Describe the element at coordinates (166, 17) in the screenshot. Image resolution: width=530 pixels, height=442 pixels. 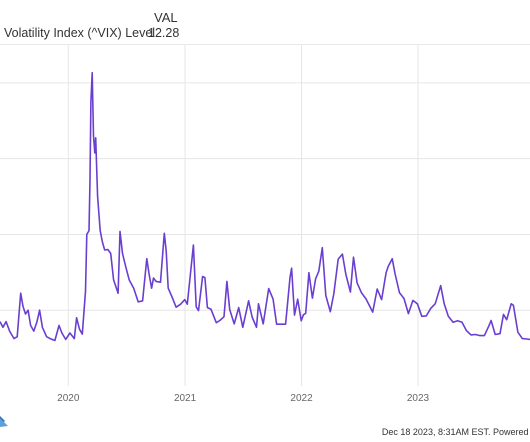
I see `legend-value-header: VAL` at that location.